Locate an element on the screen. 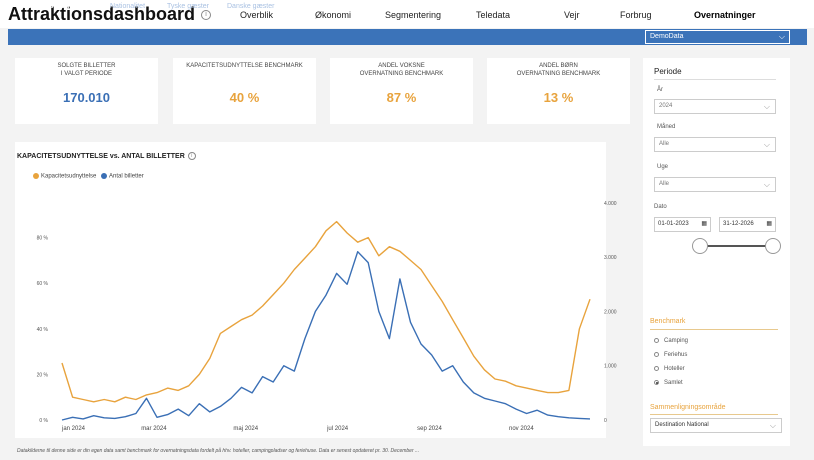 The image size is (814, 460). radio-circle-selected is located at coordinates (656, 382).